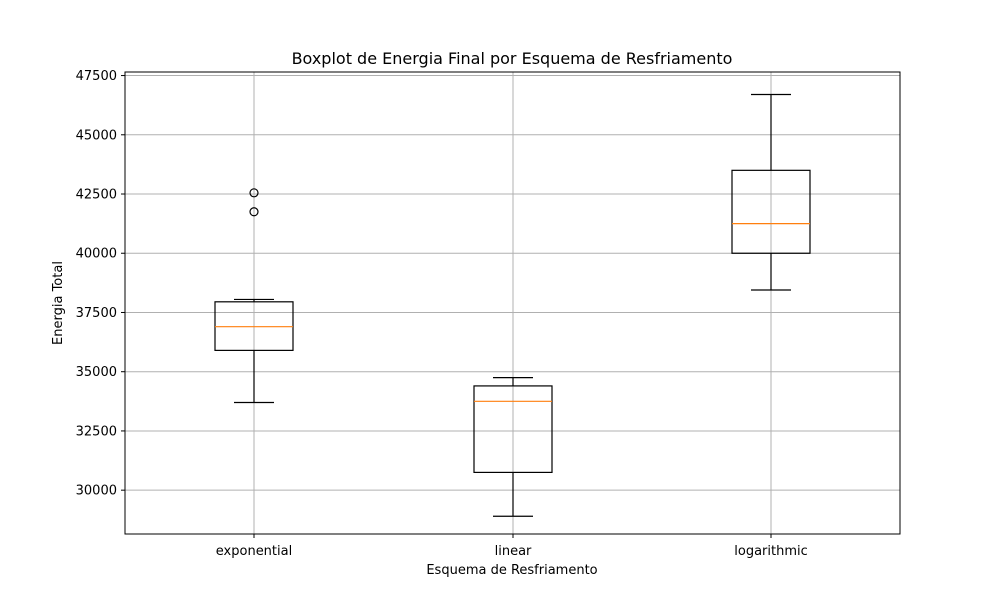  What do you see at coordinates (254, 551) in the screenshot?
I see `x-tick-label: exponential` at bounding box center [254, 551].